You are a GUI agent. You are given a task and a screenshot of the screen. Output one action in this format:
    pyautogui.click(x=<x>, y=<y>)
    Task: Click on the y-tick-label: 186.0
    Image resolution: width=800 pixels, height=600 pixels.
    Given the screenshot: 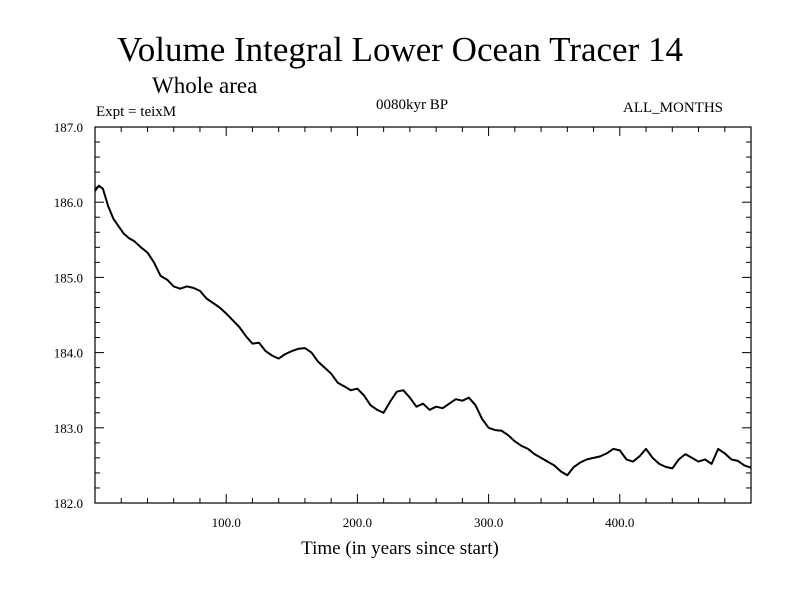 What is the action you would take?
    pyautogui.click(x=68, y=202)
    